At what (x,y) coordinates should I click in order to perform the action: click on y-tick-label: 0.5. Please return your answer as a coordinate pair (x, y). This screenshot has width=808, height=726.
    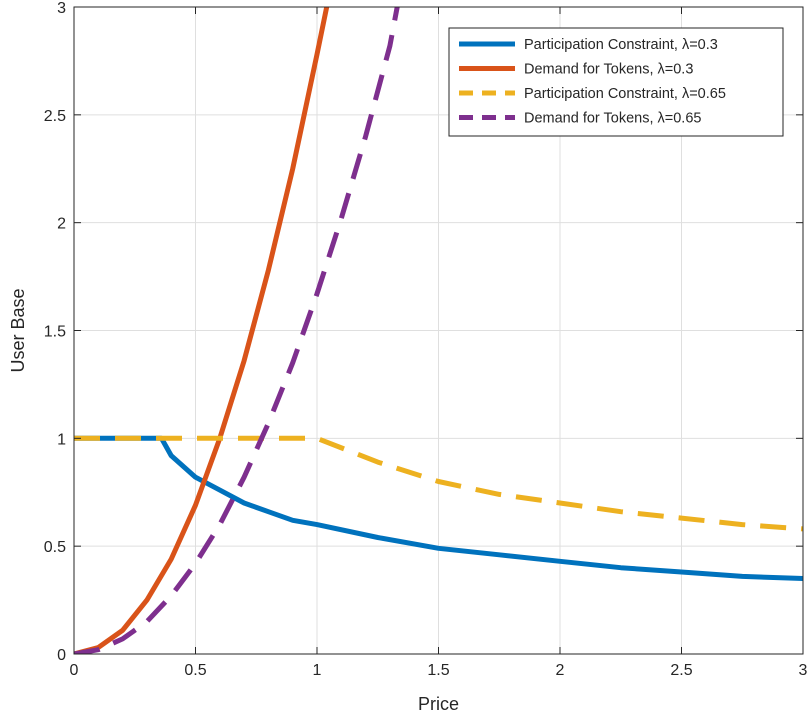
    Looking at the image, I should click on (55, 547).